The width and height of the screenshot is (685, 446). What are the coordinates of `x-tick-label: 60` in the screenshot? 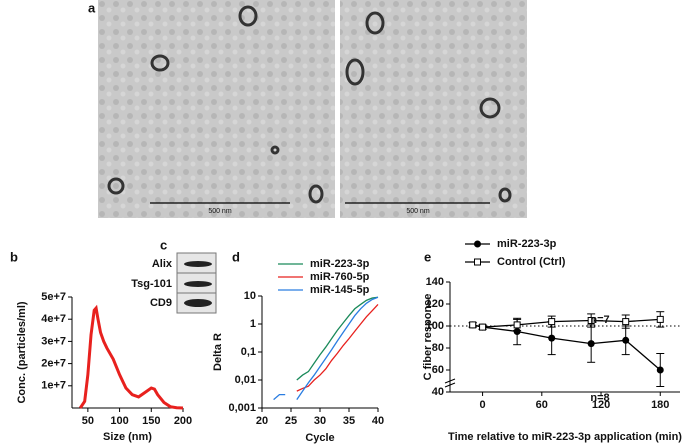 It's located at (542, 405).